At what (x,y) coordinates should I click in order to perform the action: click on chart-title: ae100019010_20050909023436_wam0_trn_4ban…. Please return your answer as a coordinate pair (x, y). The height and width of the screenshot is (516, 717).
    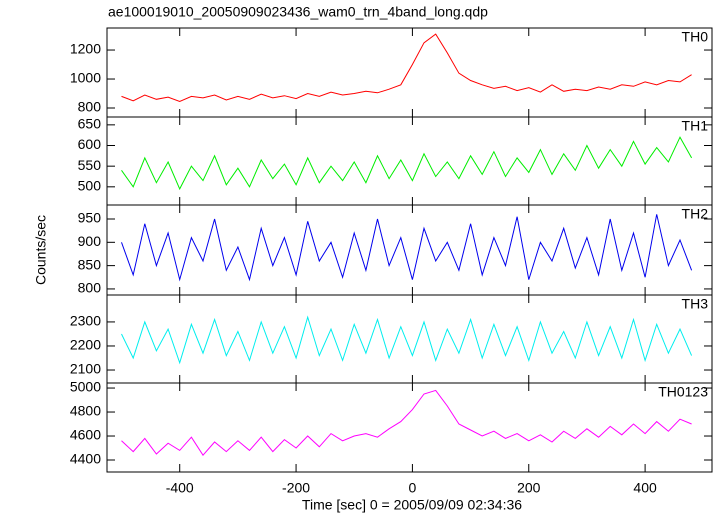
    Looking at the image, I should click on (298, 12).